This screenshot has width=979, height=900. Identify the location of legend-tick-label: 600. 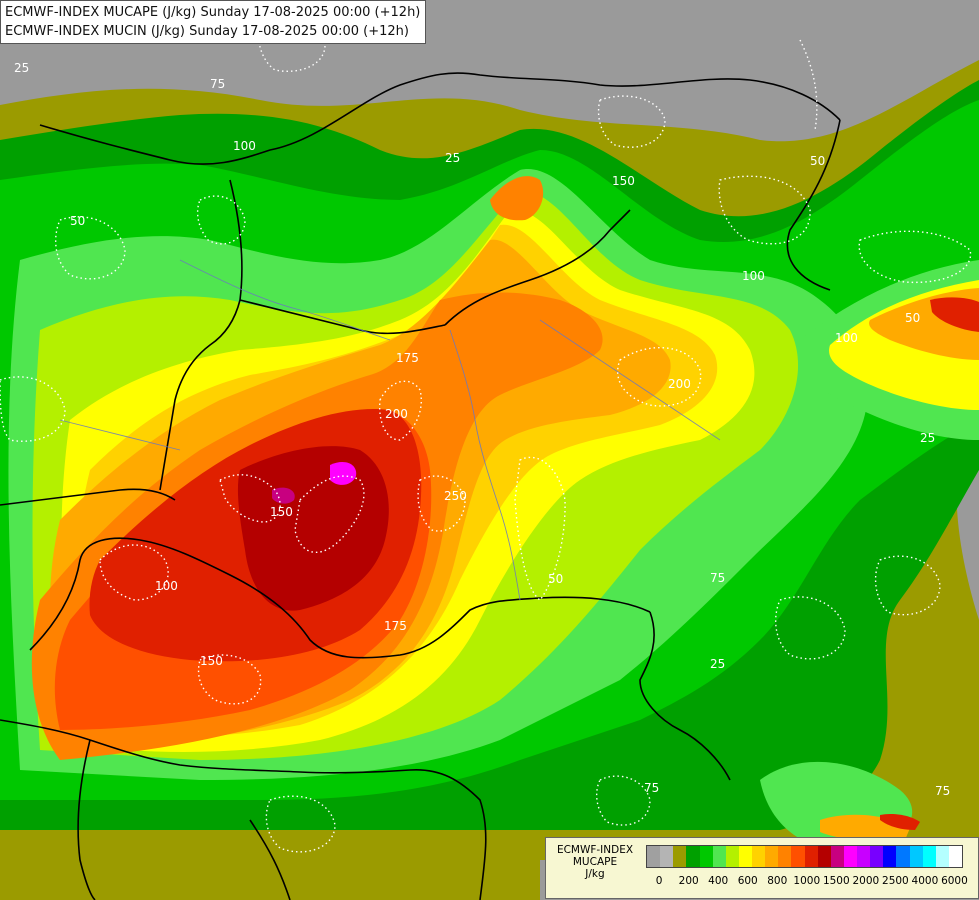
(747, 881).